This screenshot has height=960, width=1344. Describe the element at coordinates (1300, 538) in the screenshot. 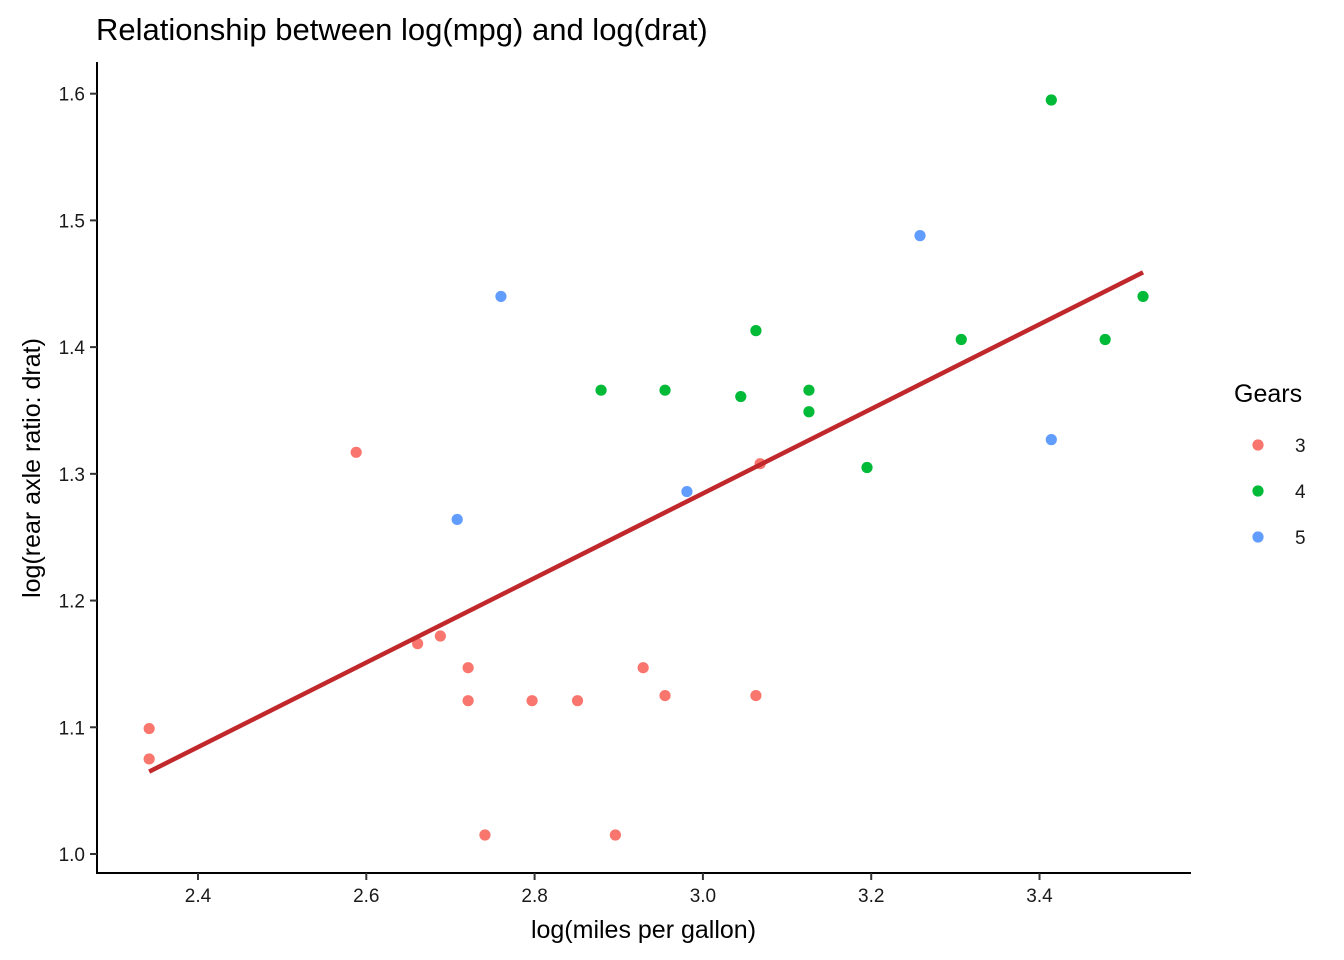

I see `legend-label-5: 5` at that location.